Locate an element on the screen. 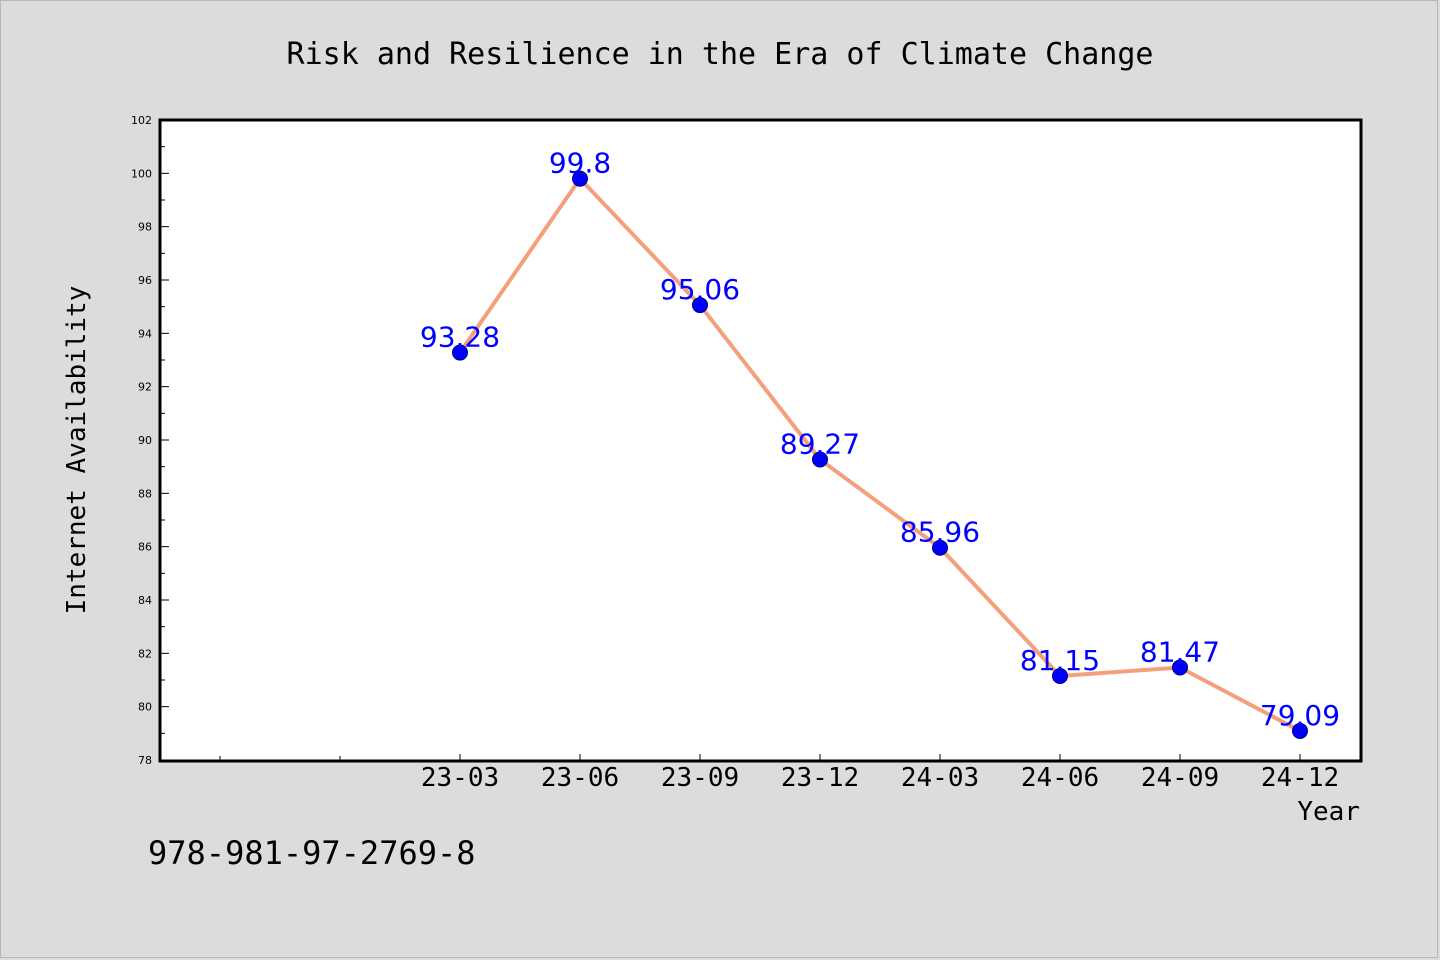  y-tick-label: 86 is located at coordinates (145, 547).